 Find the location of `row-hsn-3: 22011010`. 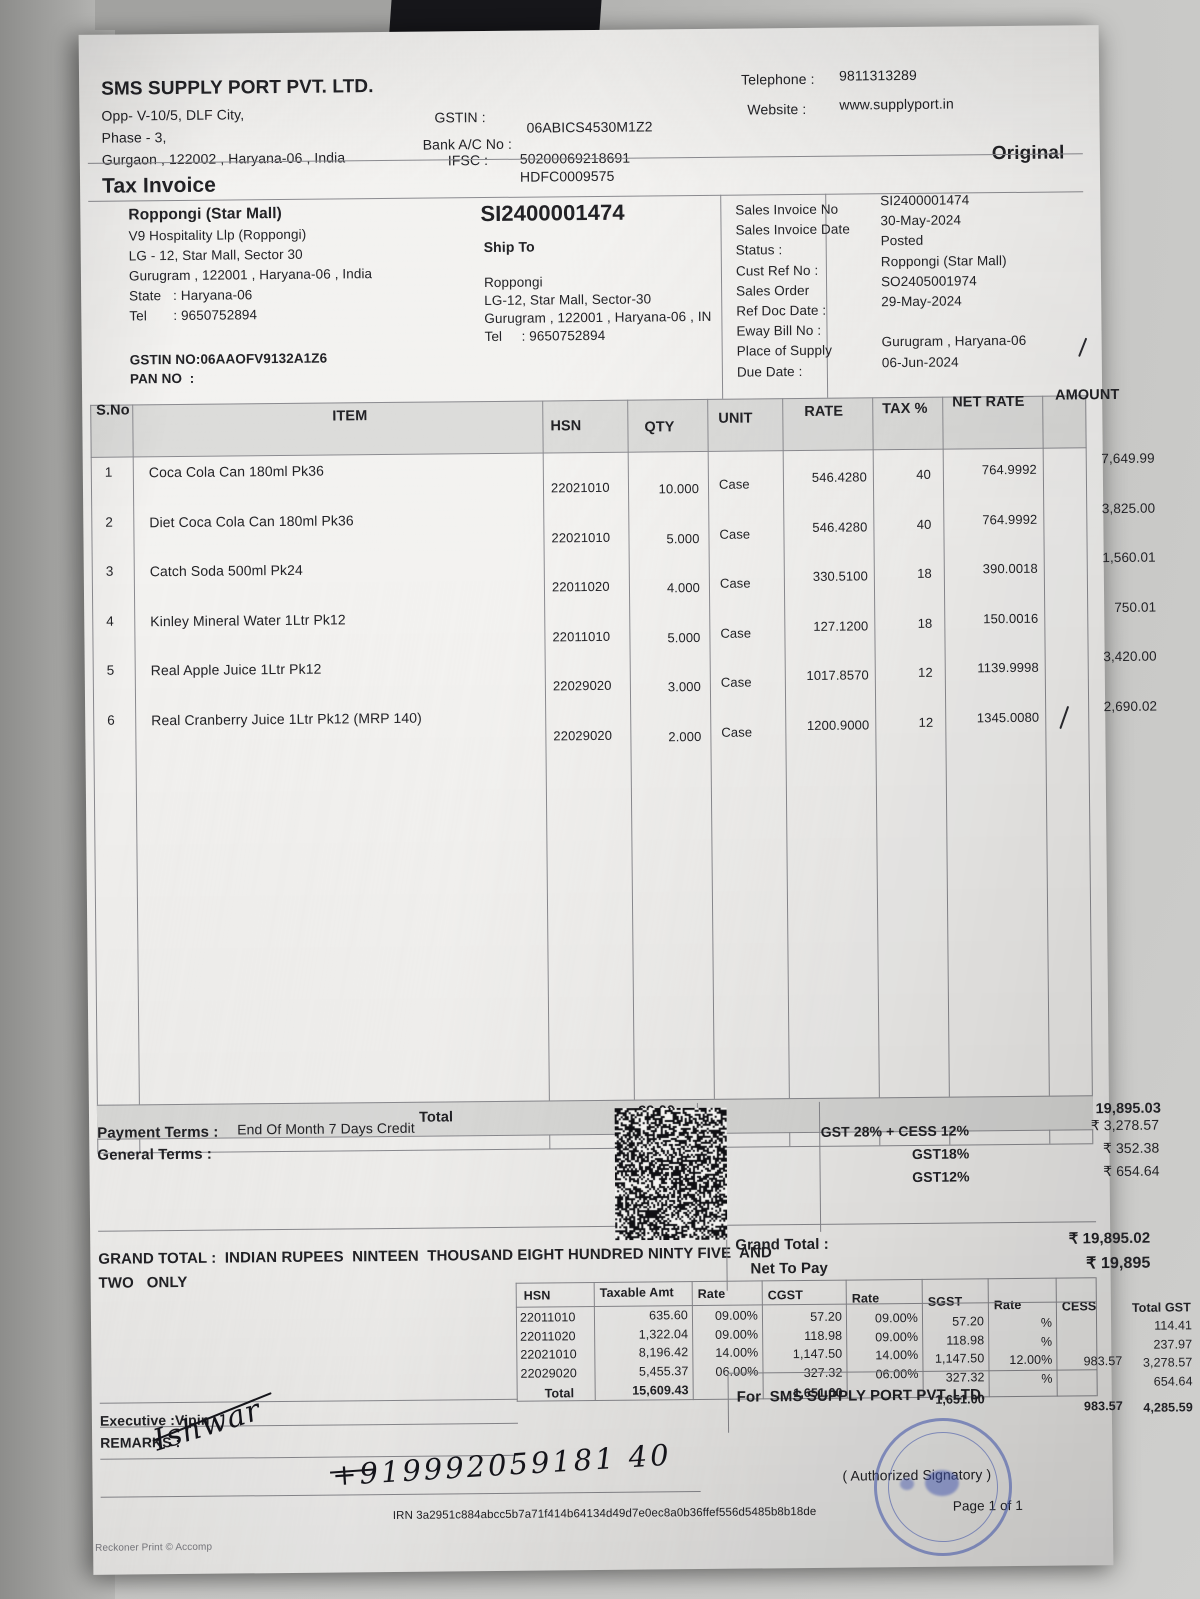

row-hsn-3: 22011010 is located at coordinates (581, 636).